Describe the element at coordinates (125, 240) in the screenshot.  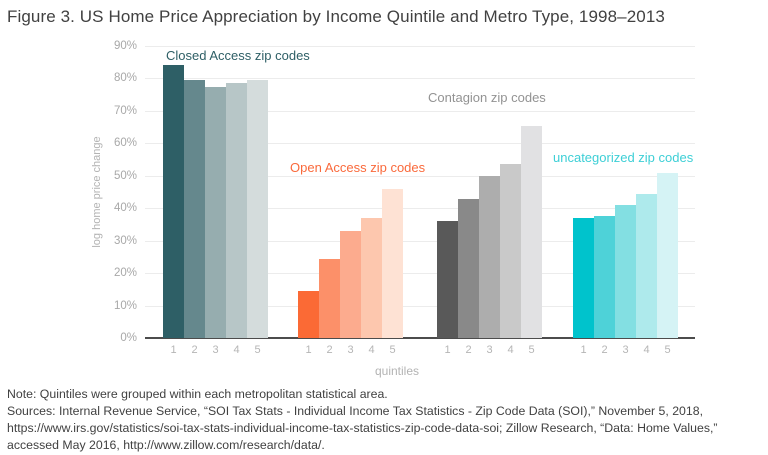
I see `y-tick-label-30: 30%` at that location.